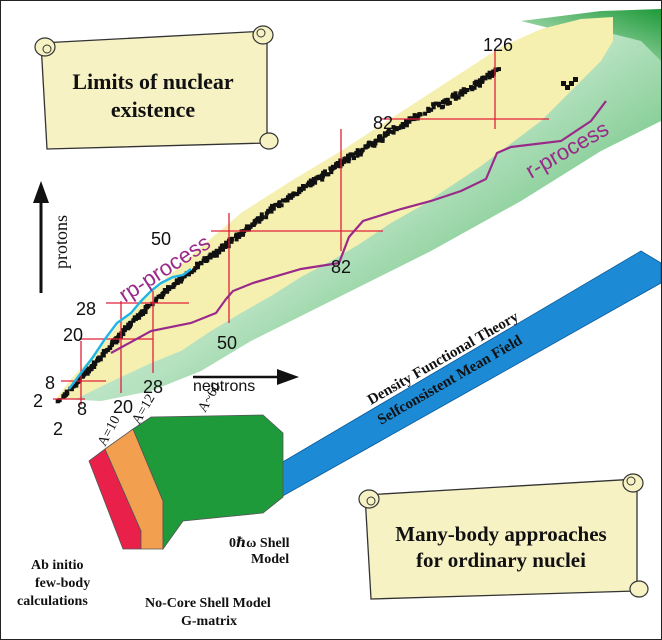  I want to click on magic-label-n28: 28, so click(153, 387).